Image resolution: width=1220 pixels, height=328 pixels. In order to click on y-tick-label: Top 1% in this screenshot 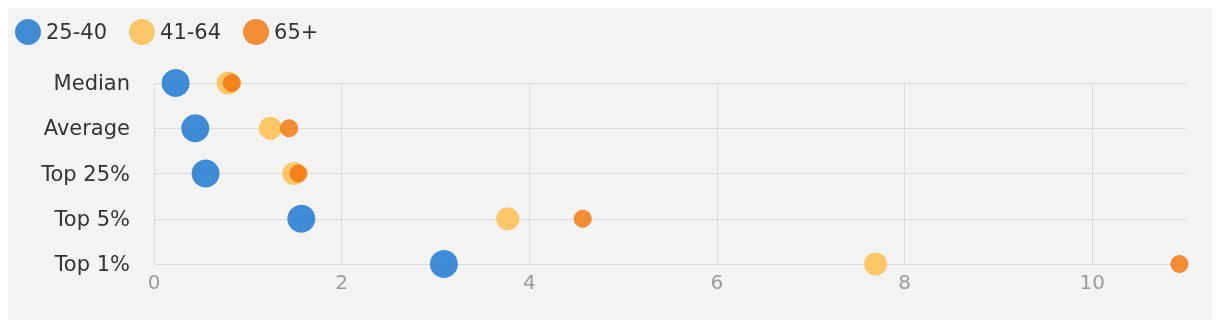, I will do `click(91, 264)`.